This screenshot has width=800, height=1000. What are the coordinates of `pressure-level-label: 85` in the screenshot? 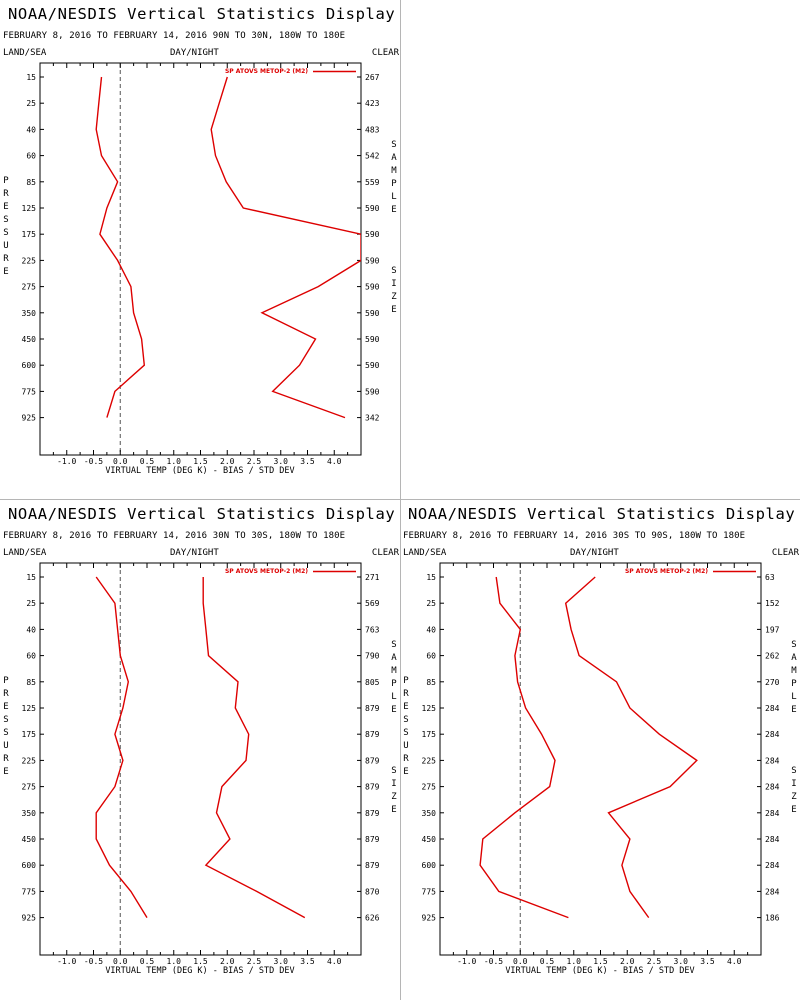 It's located at (31, 682).